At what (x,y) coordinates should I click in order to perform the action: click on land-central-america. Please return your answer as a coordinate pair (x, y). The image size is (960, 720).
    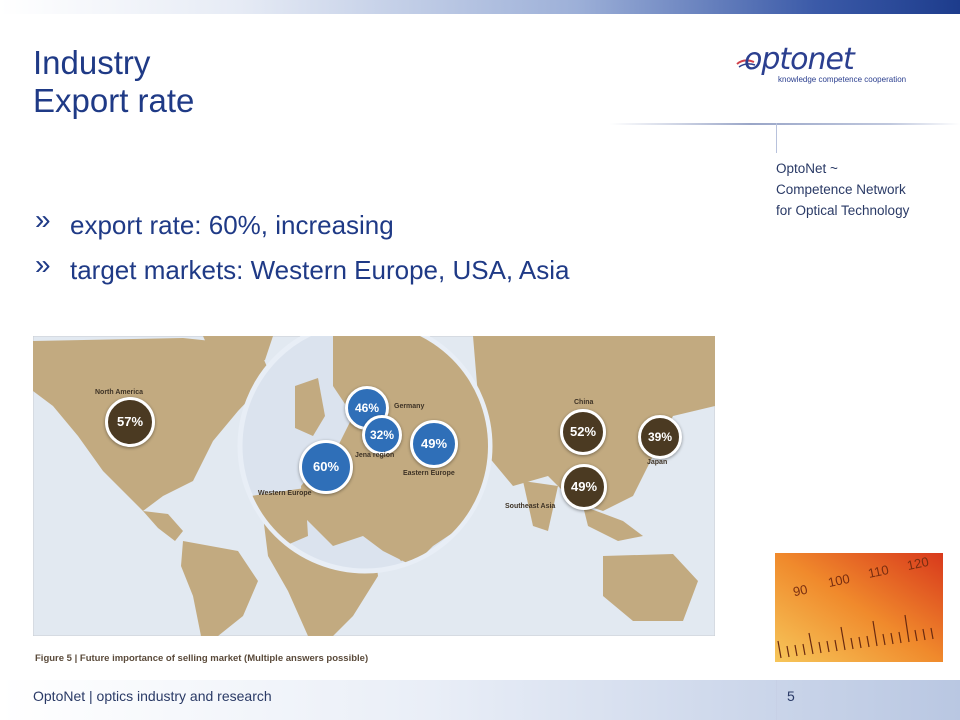
    Looking at the image, I should click on (163, 526).